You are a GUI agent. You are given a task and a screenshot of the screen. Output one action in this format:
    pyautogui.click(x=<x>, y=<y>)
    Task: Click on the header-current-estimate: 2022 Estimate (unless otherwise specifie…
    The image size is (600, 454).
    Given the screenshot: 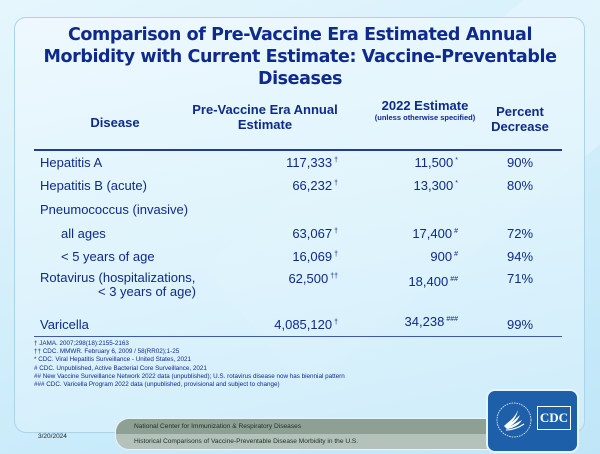 What is the action you would take?
    pyautogui.click(x=425, y=110)
    